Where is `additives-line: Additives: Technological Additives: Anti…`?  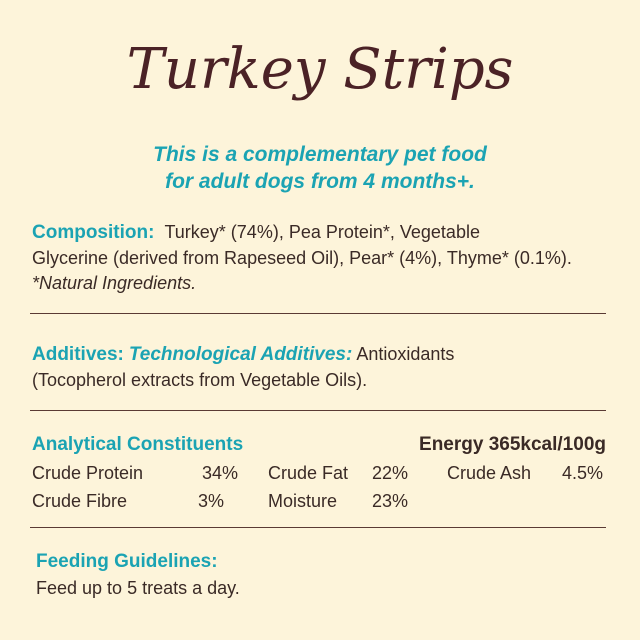 additives-line: Additives: Technological Additives: Anti… is located at coordinates (243, 354).